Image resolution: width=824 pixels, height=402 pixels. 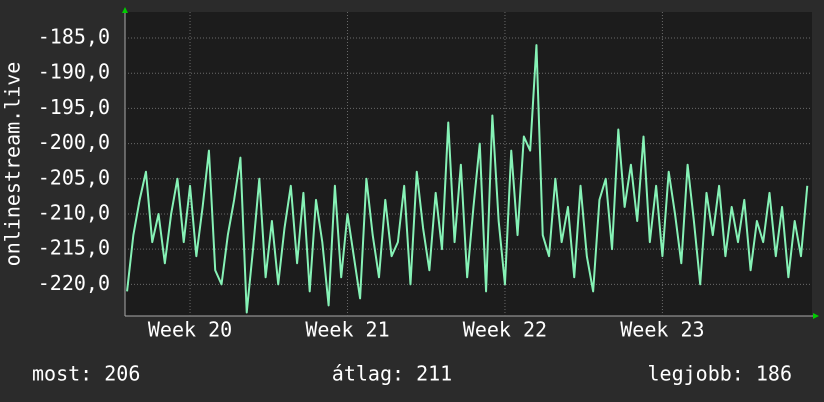 I want to click on y-tick-label: -215,0, so click(x=74, y=248).